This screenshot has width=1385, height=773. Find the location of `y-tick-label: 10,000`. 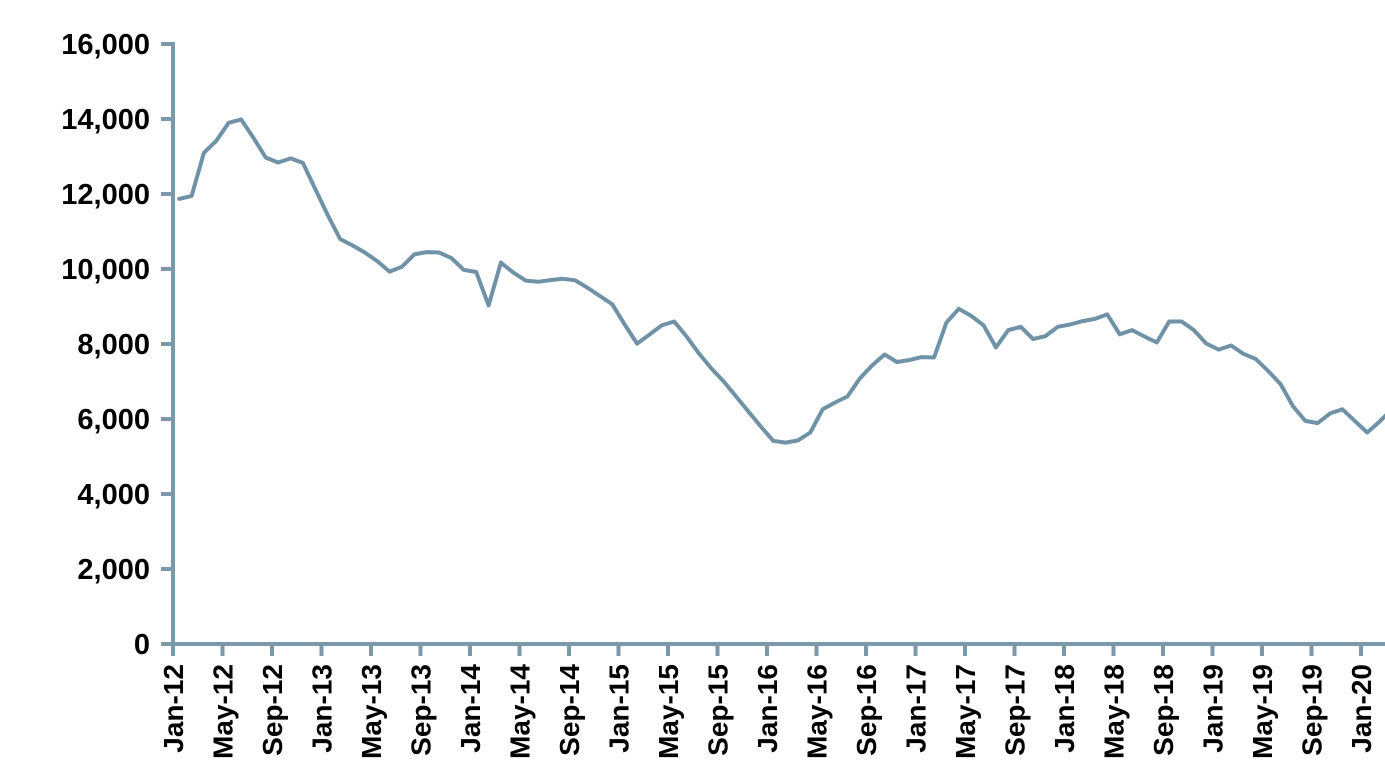

y-tick-label: 10,000 is located at coordinates (105, 270).